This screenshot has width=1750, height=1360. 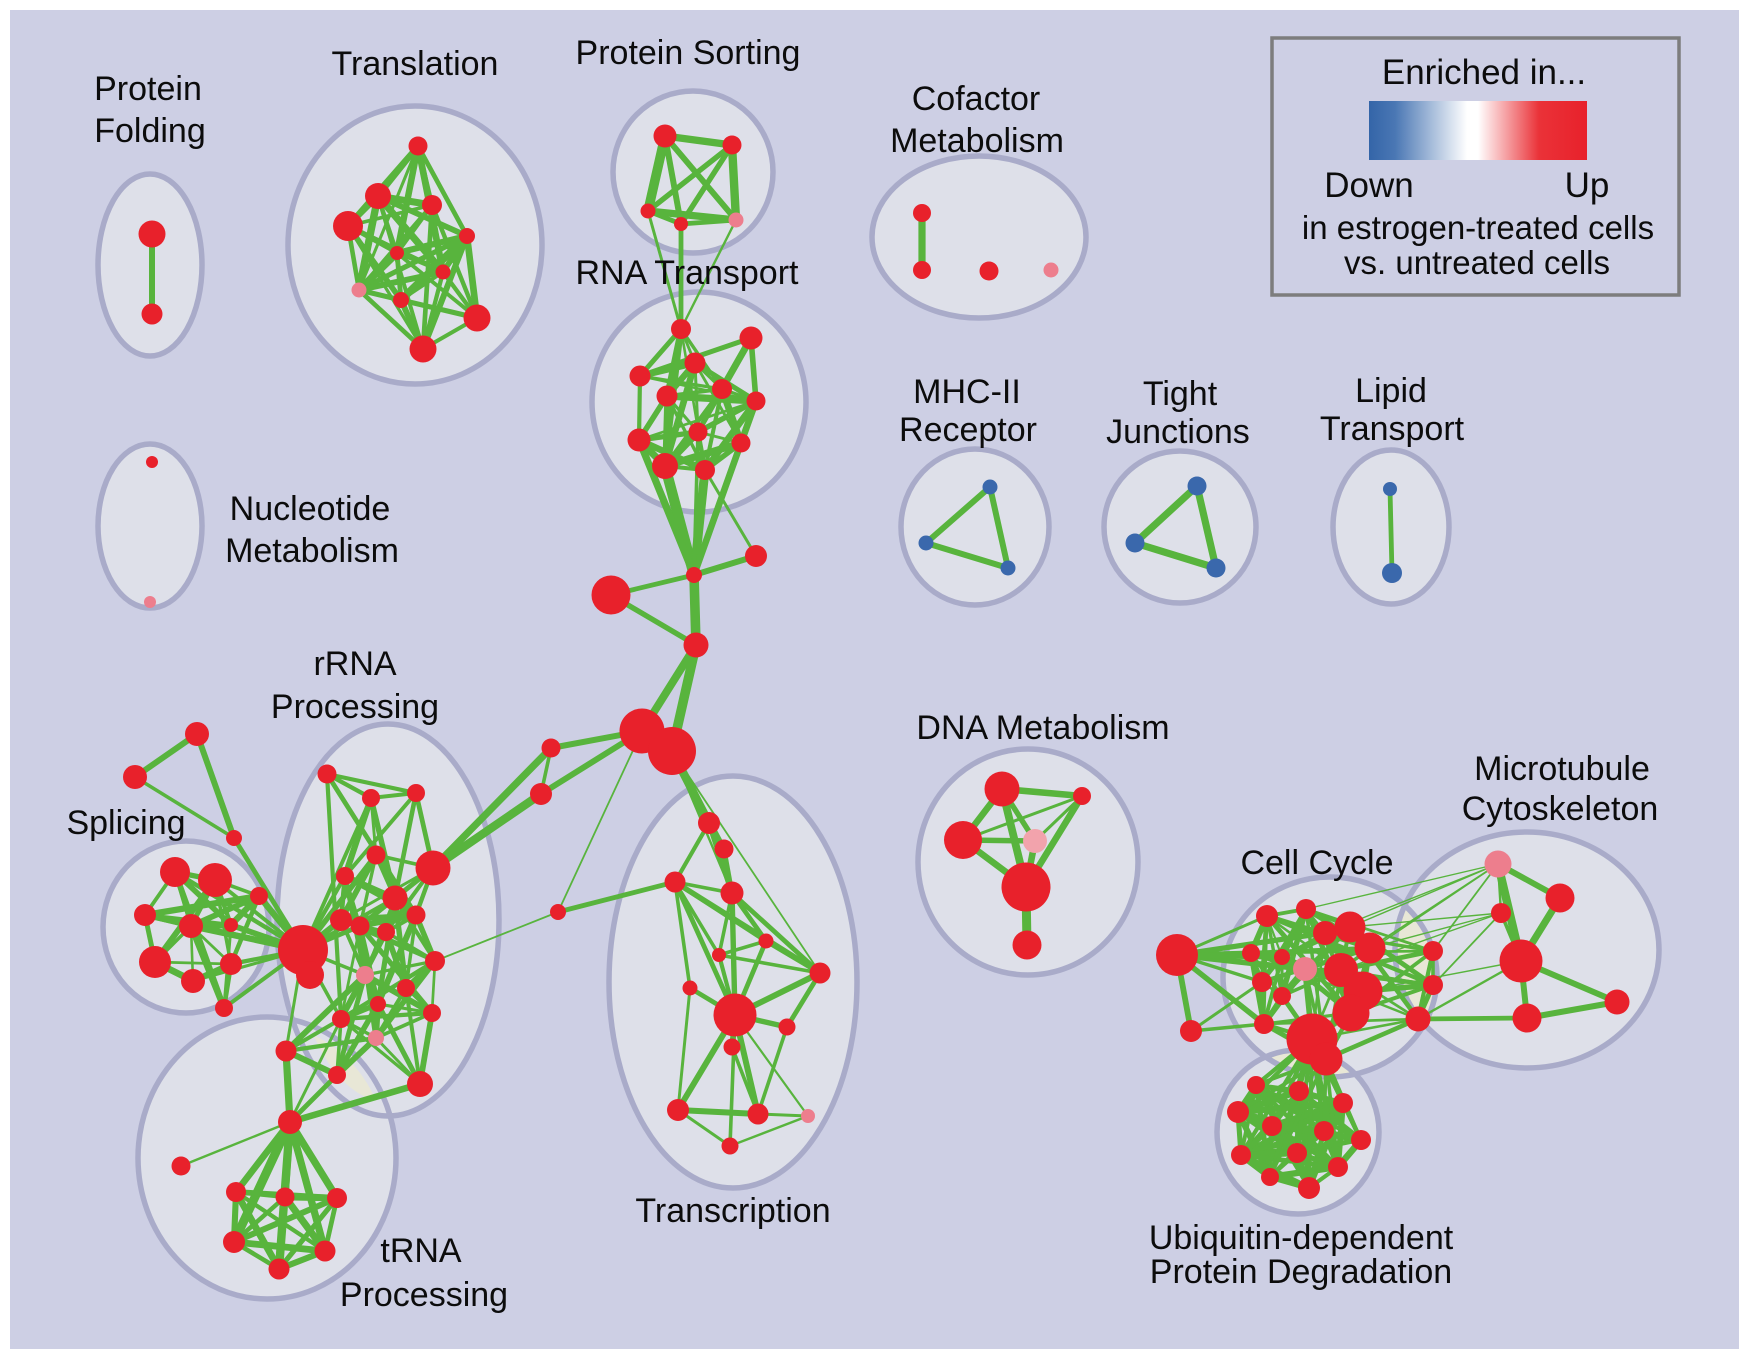 I want to click on svg-text: Nucleotide, so click(x=310, y=509).